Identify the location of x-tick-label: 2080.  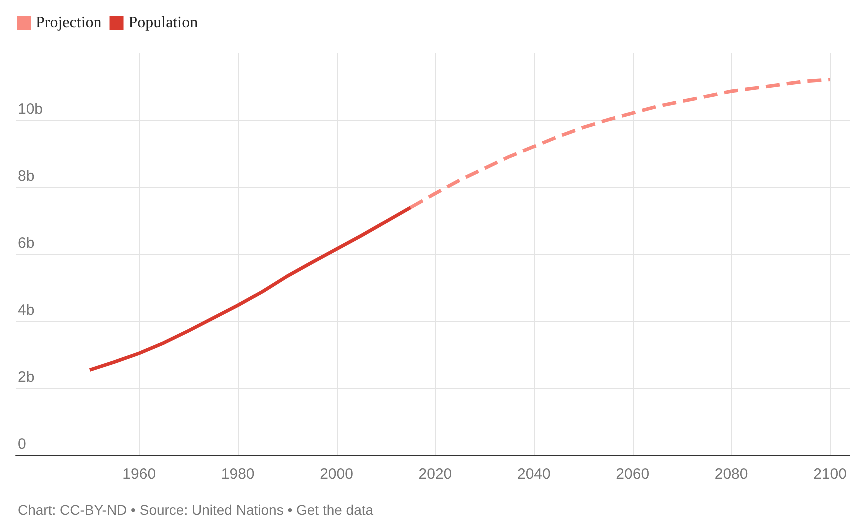
(731, 474).